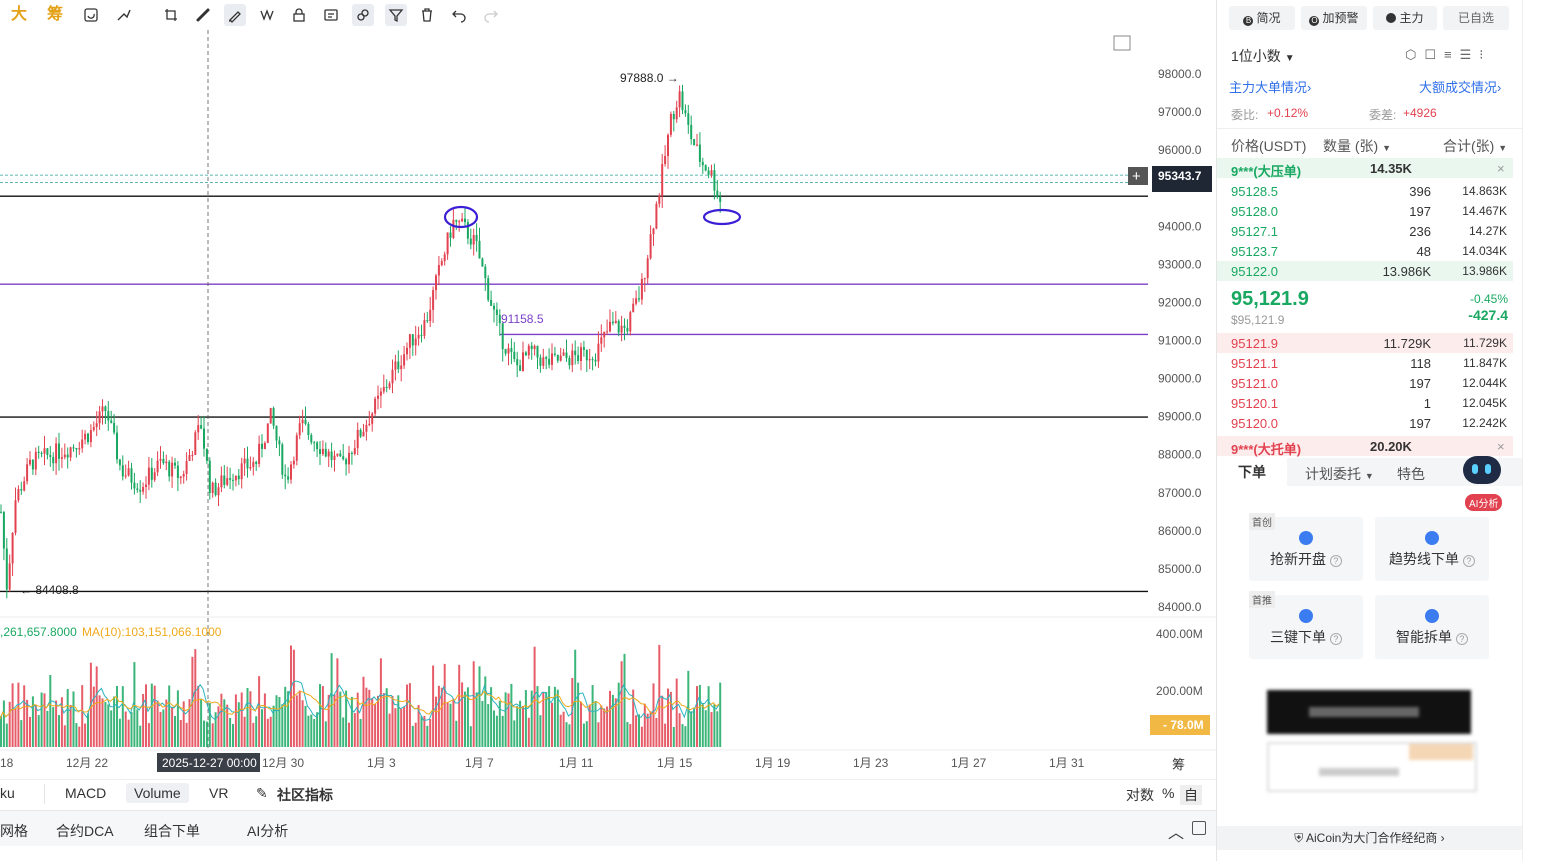 This screenshot has height=861, width=1561. I want to click on ratio-label: 委比:, so click(1245, 115).